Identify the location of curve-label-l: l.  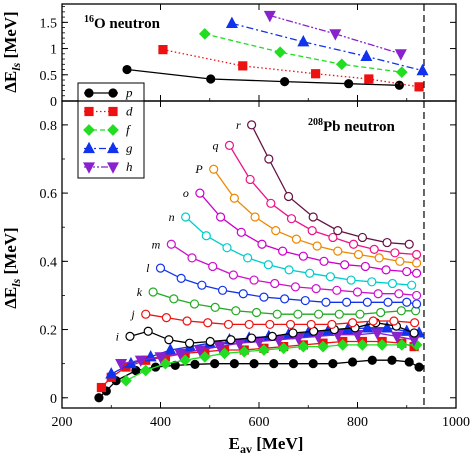
(148, 268).